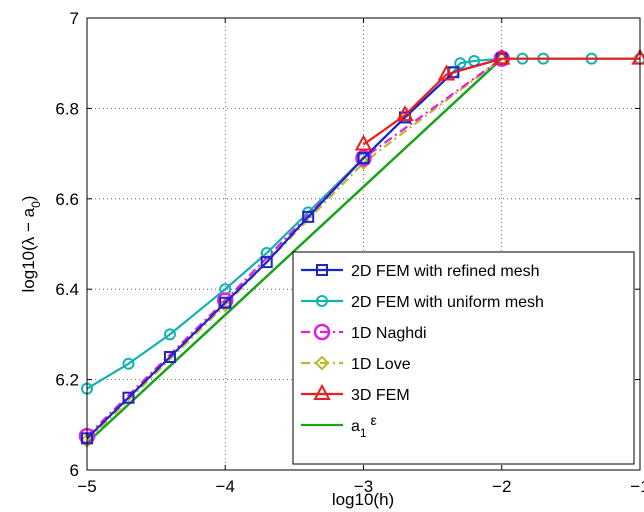 This screenshot has height=512, width=644. I want to click on legend-label-main: 1D Naghdi, so click(389, 333).